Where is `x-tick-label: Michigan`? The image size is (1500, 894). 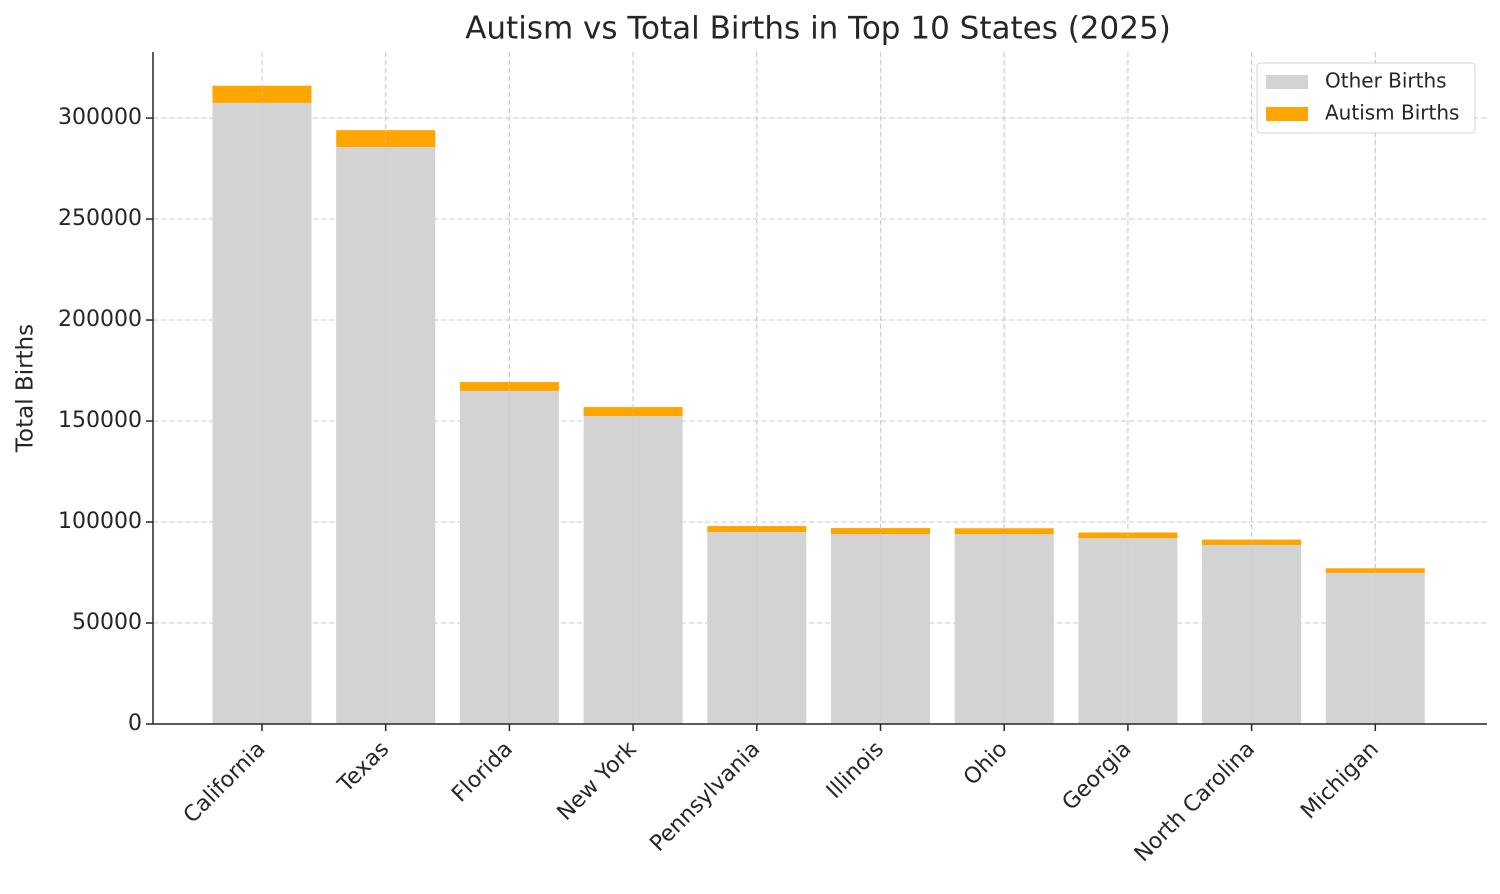
x-tick-label: Michigan is located at coordinates (1339, 780).